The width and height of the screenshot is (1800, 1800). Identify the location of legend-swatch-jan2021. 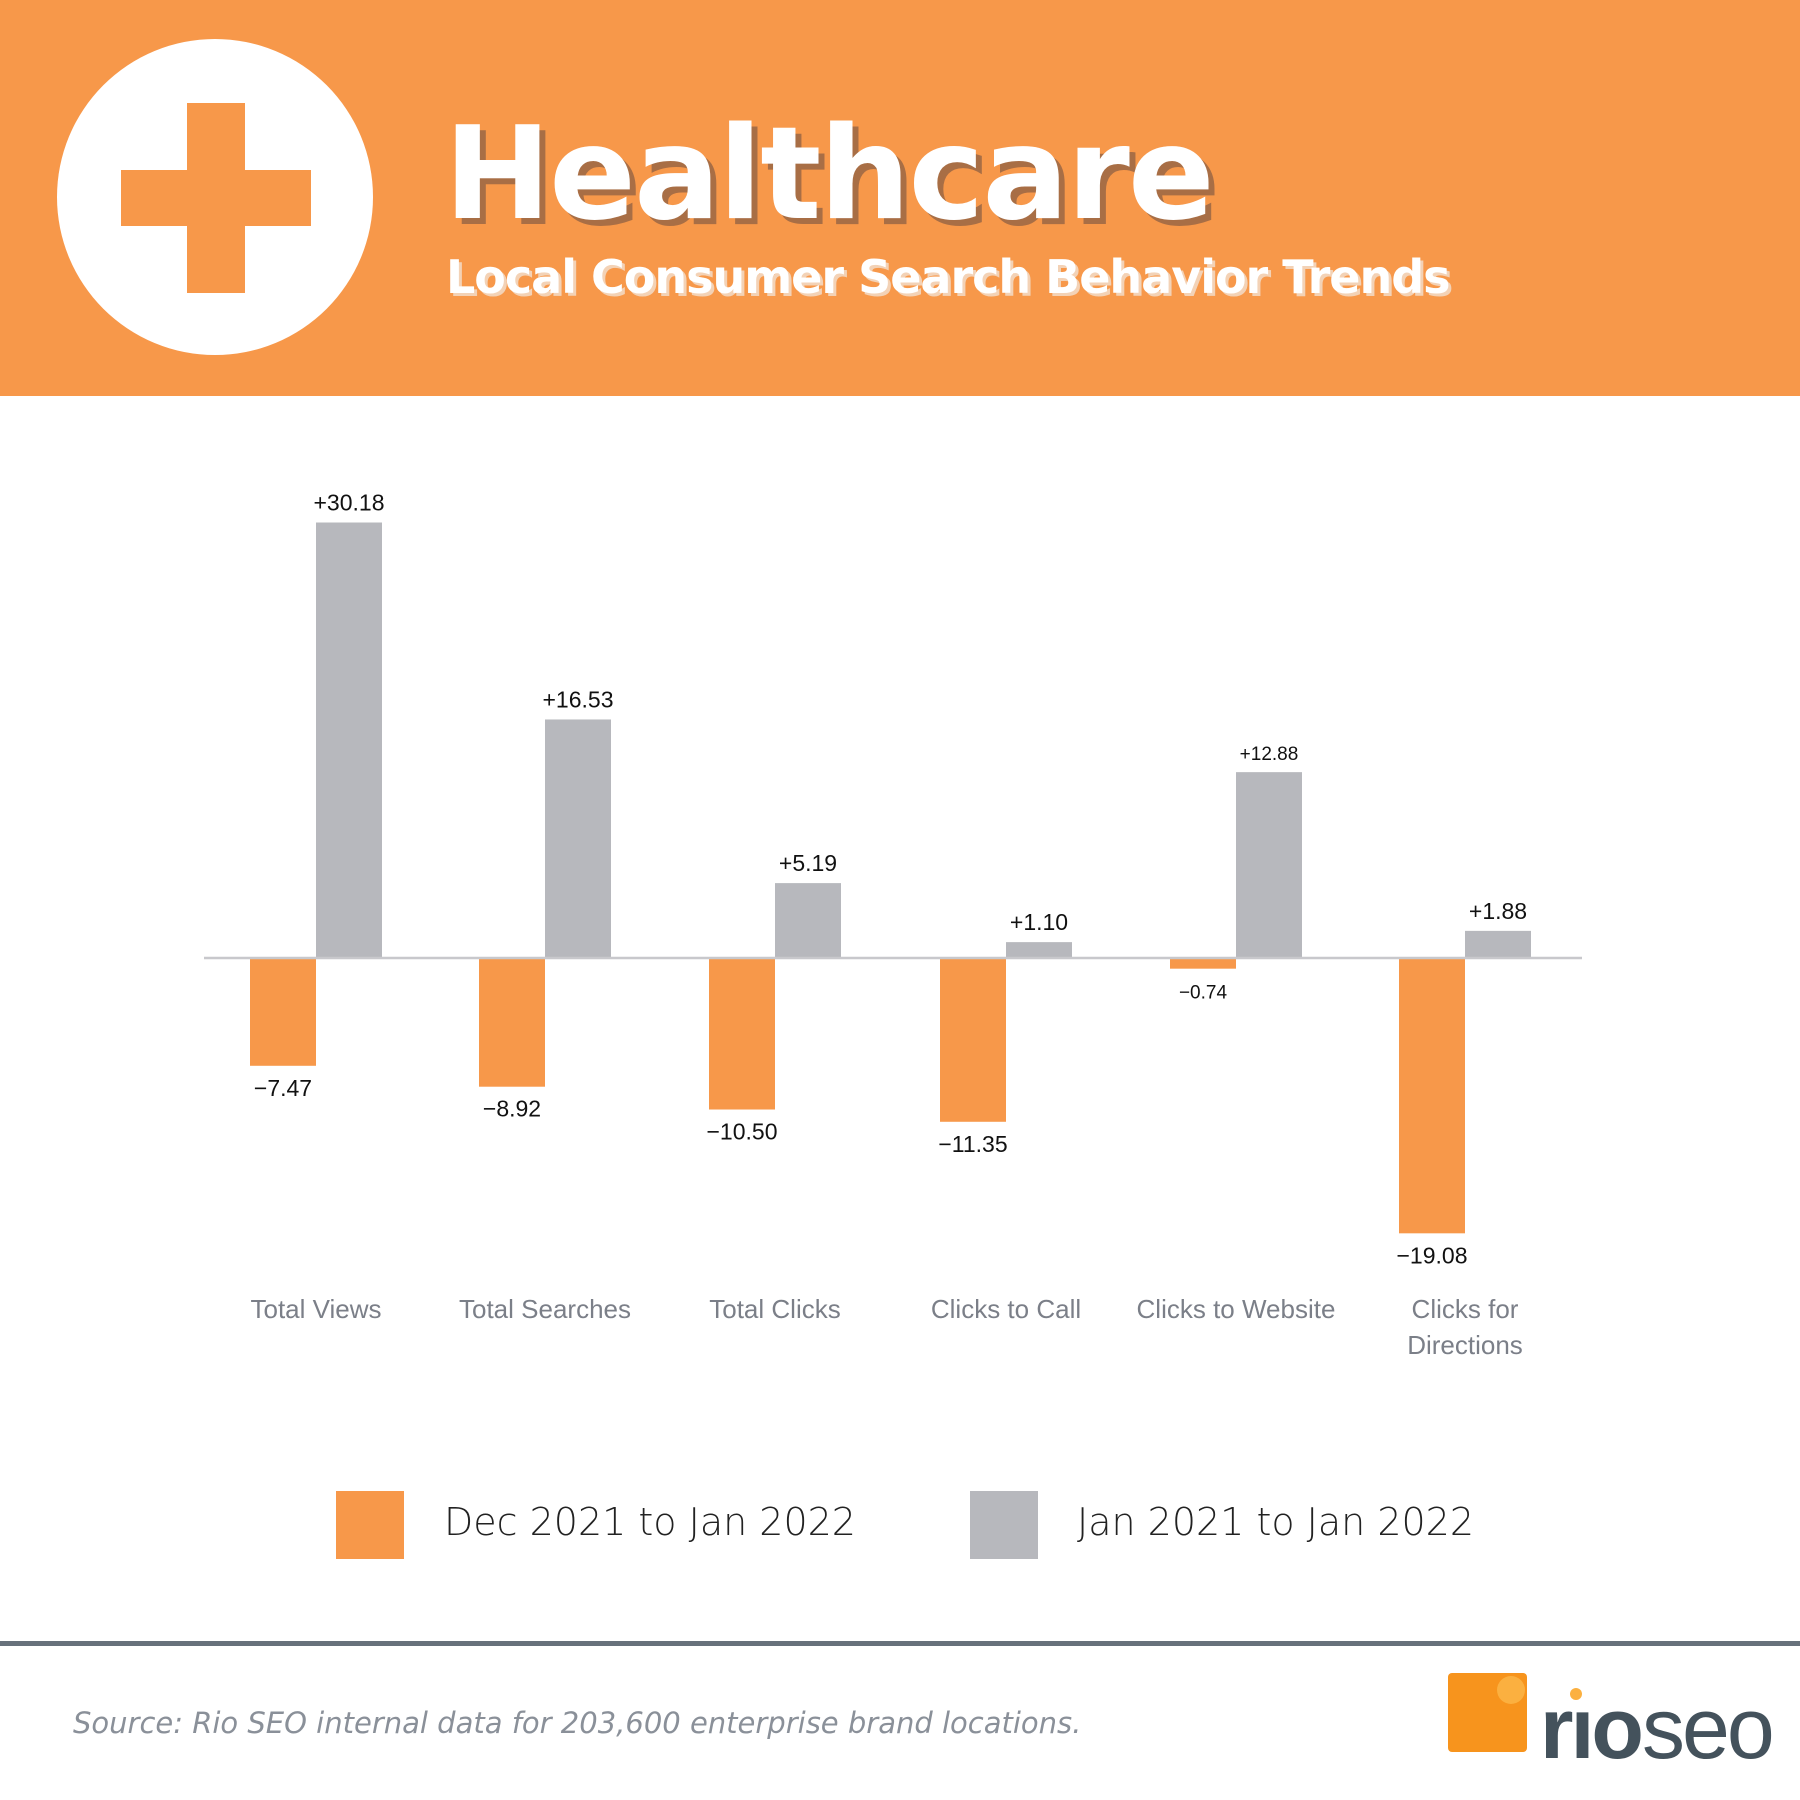
(1004, 1525).